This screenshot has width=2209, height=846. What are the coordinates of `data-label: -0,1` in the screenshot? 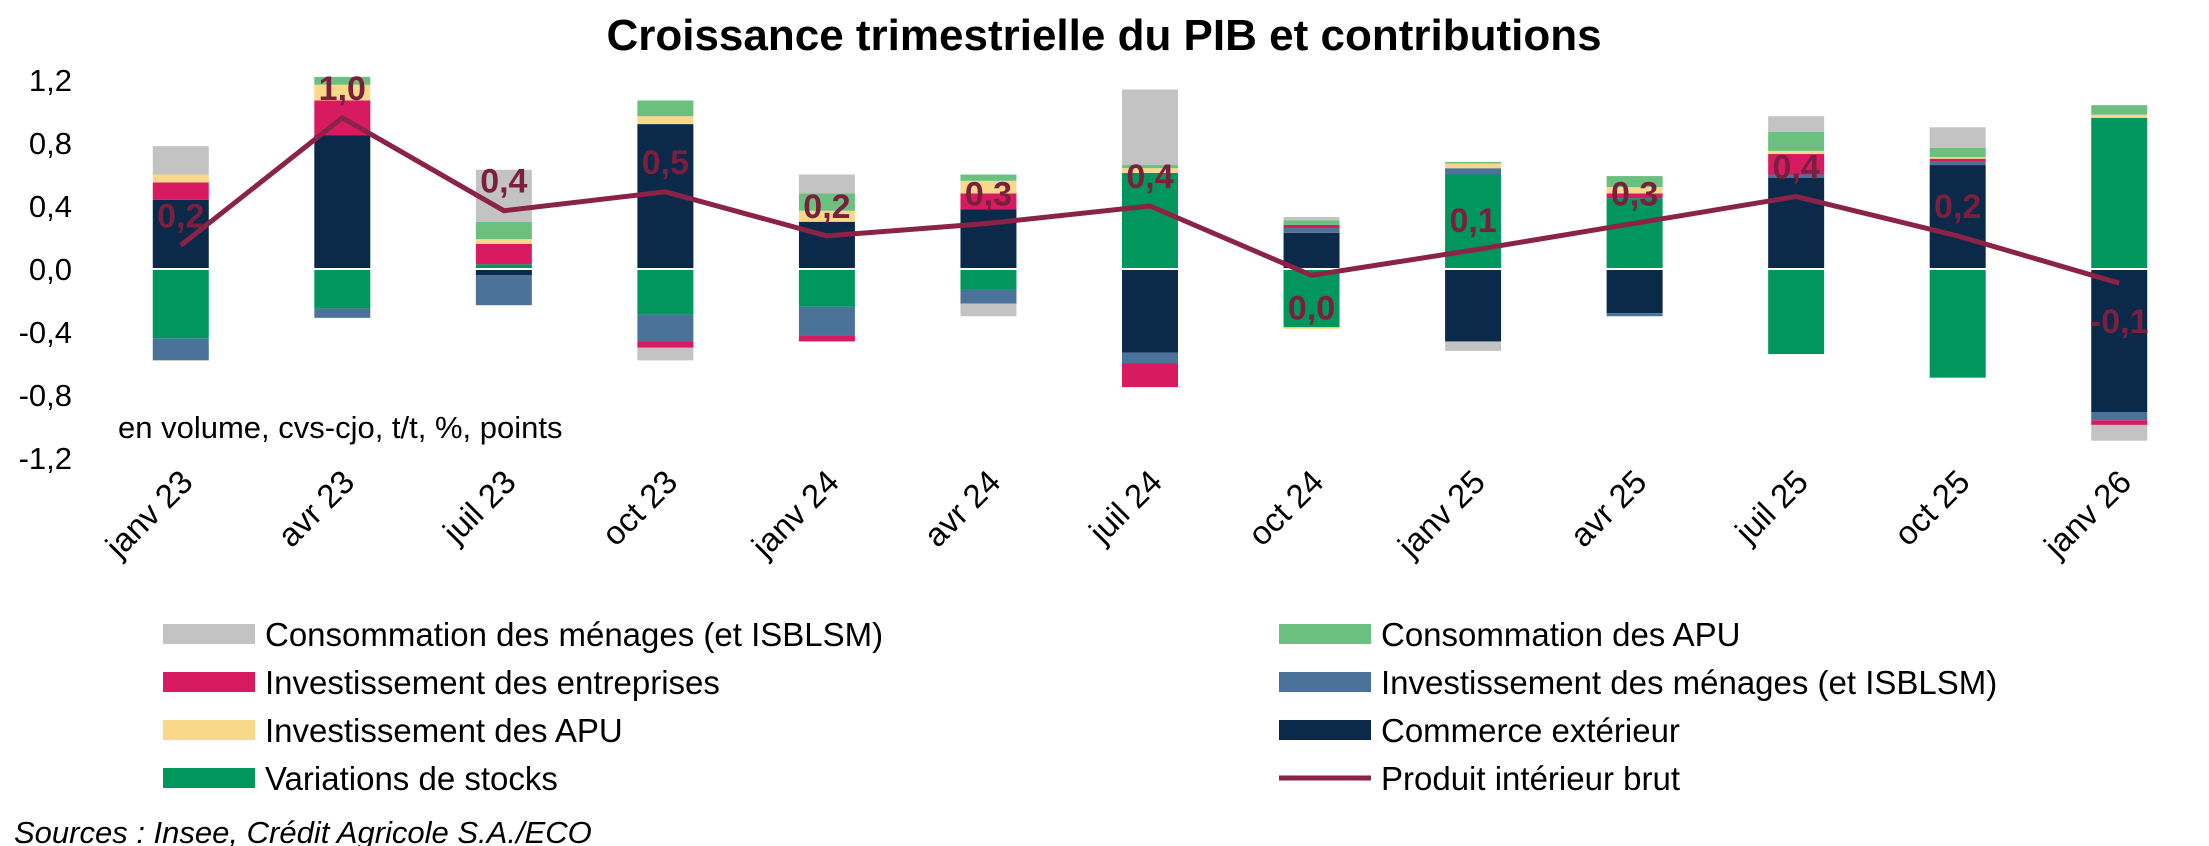 It's located at (2119, 322).